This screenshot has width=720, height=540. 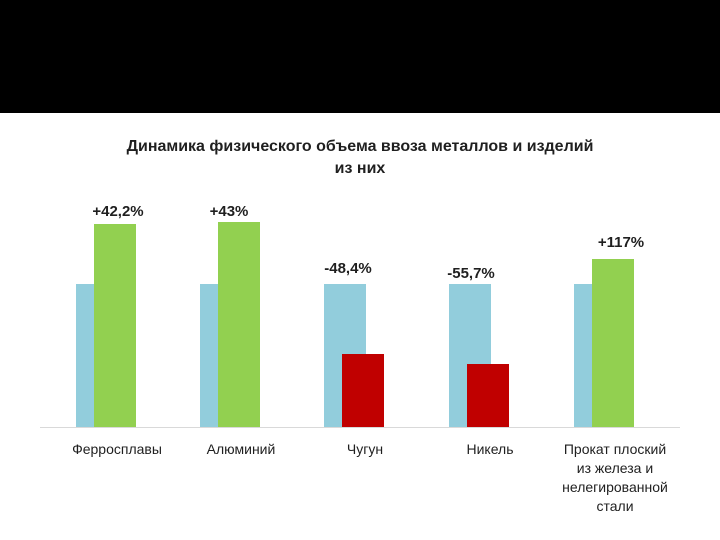 I want to click on category-label-line: Прокат плоский, so click(x=615, y=449).